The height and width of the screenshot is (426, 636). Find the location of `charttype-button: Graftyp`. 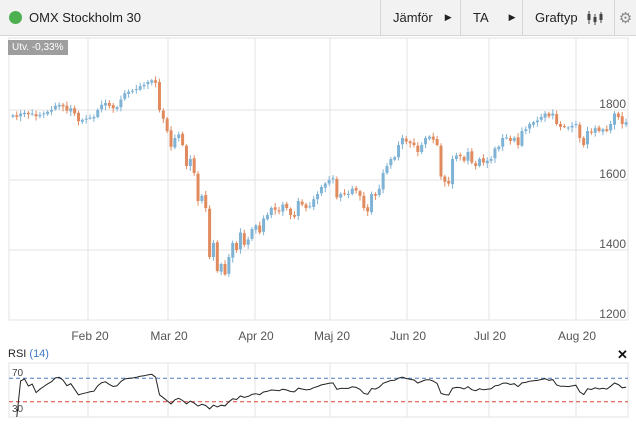

charttype-button: Graftyp is located at coordinates (568, 17).